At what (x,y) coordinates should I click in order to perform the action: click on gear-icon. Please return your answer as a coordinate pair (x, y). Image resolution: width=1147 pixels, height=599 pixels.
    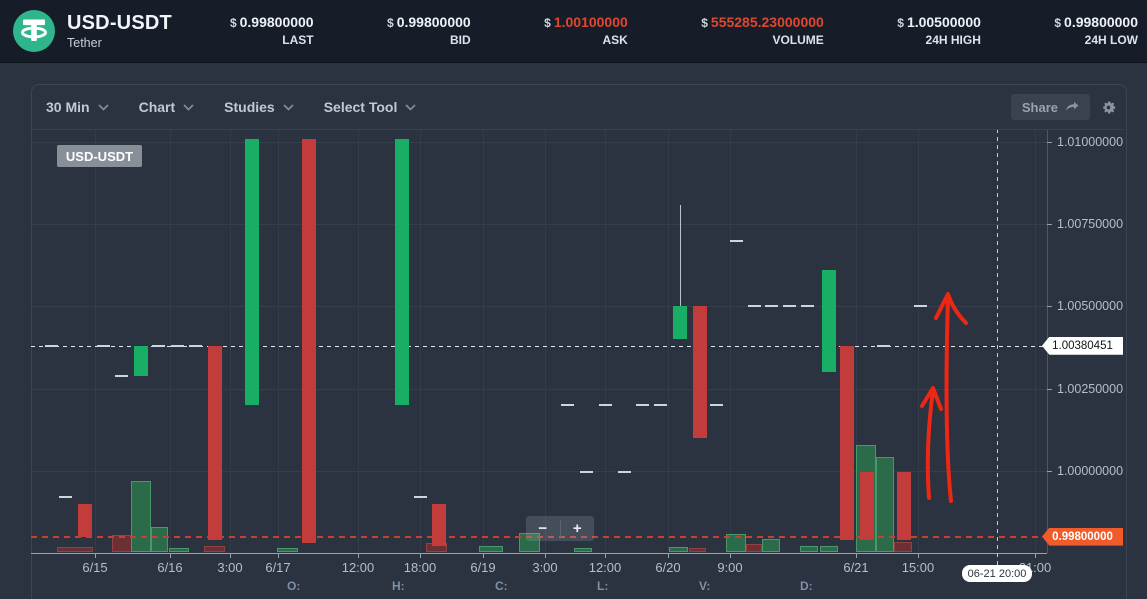
    Looking at the image, I should click on (1109, 107).